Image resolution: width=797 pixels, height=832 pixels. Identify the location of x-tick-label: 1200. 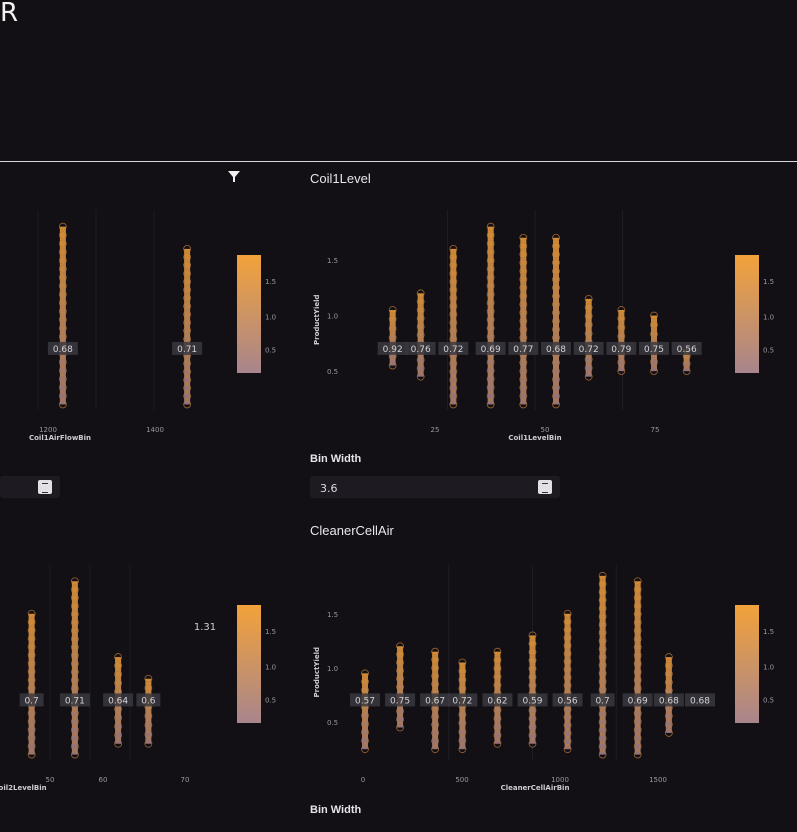
(48, 430).